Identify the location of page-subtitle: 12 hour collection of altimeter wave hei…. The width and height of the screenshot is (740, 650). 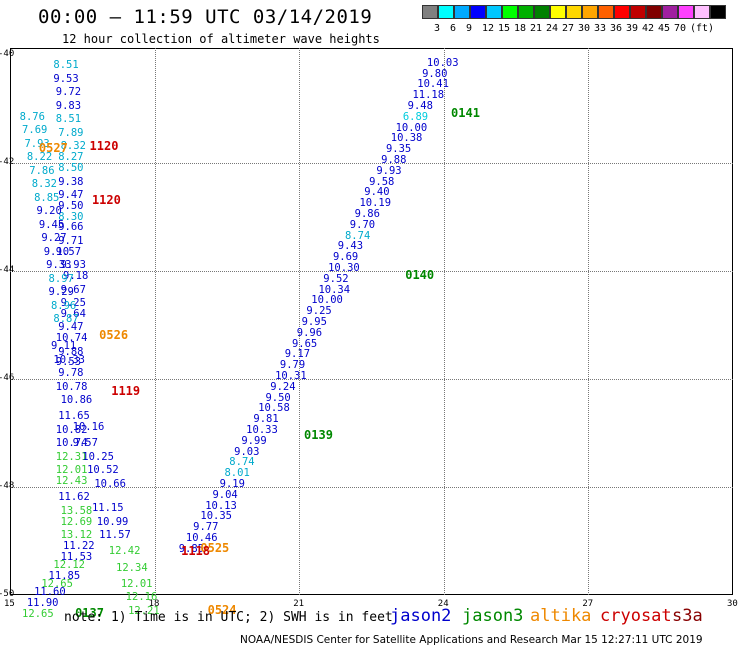
(221, 39).